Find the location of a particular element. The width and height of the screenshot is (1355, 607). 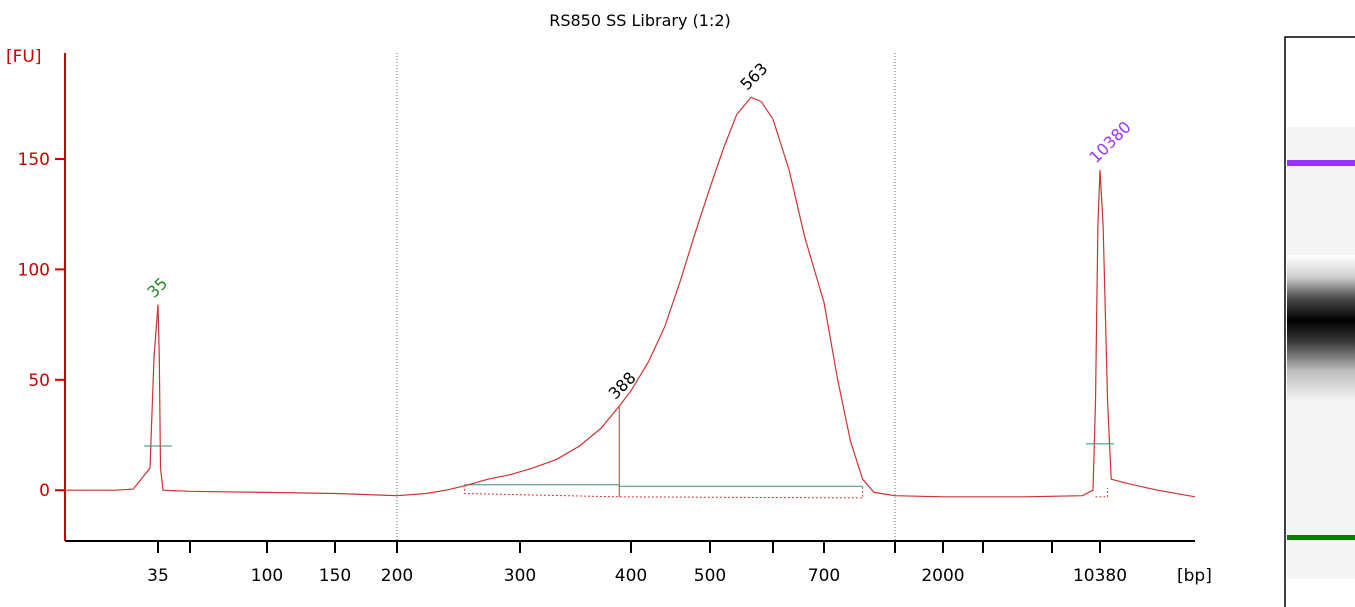

y-axis-label: [FU] is located at coordinates (24, 57).